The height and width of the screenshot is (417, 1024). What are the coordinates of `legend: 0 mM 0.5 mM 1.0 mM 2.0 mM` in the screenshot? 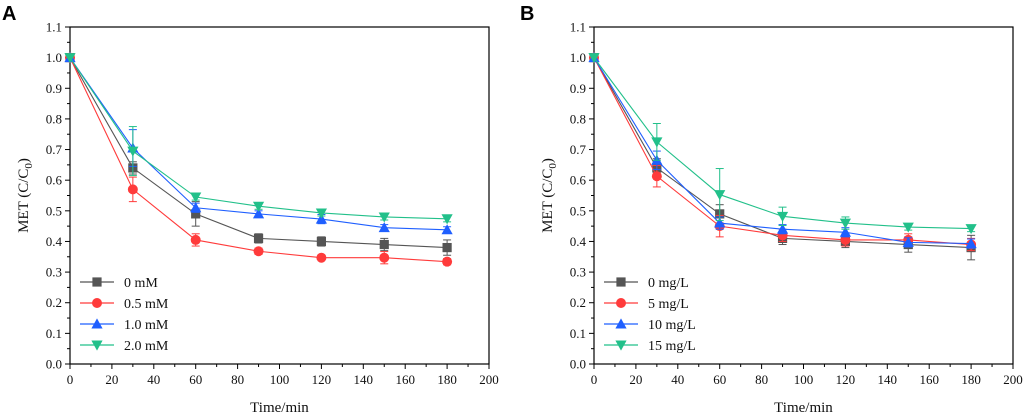 It's located at (124, 315).